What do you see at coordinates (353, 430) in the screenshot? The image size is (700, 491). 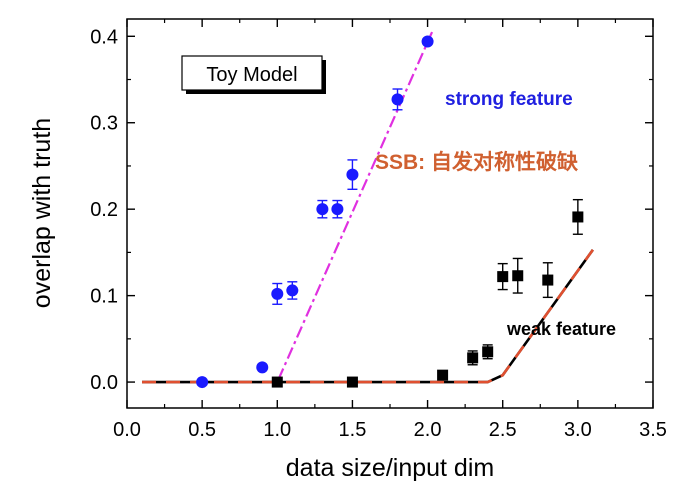 I see `x-tick-label: 1.5` at bounding box center [353, 430].